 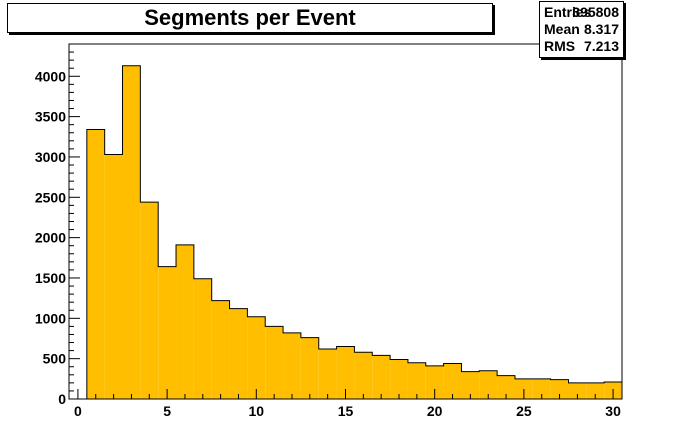 I want to click on y-tick-label: 2500, so click(x=50, y=197).